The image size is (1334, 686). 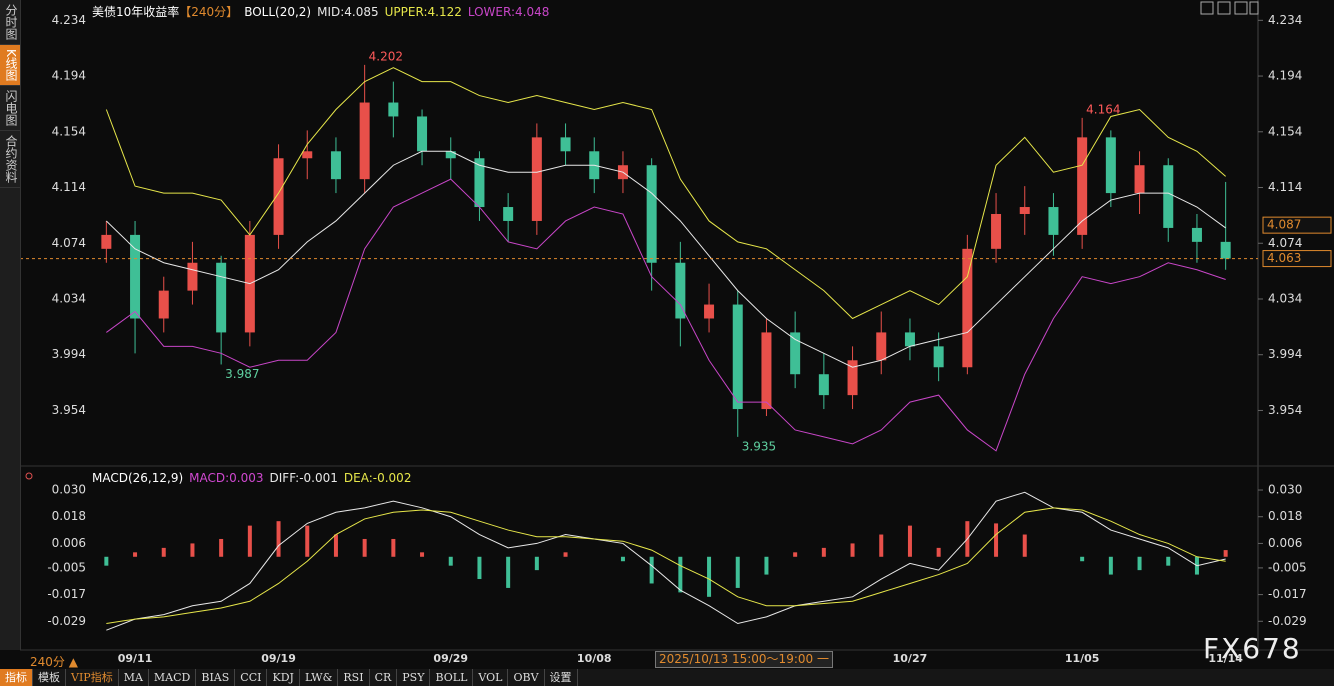 I want to click on y-tick-label-left: 4.074, so click(x=69, y=243).